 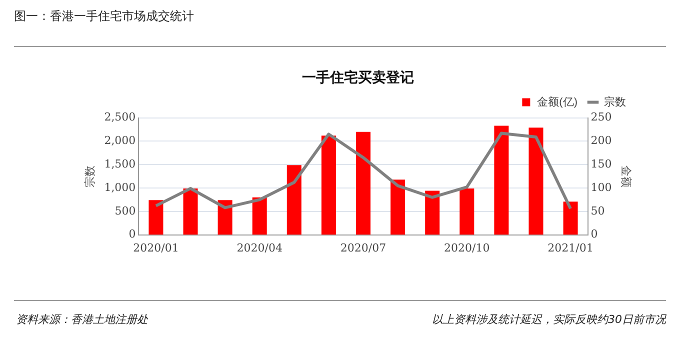 What do you see at coordinates (363, 247) in the screenshot?
I see `x-tick-label: 2020/07` at bounding box center [363, 247].